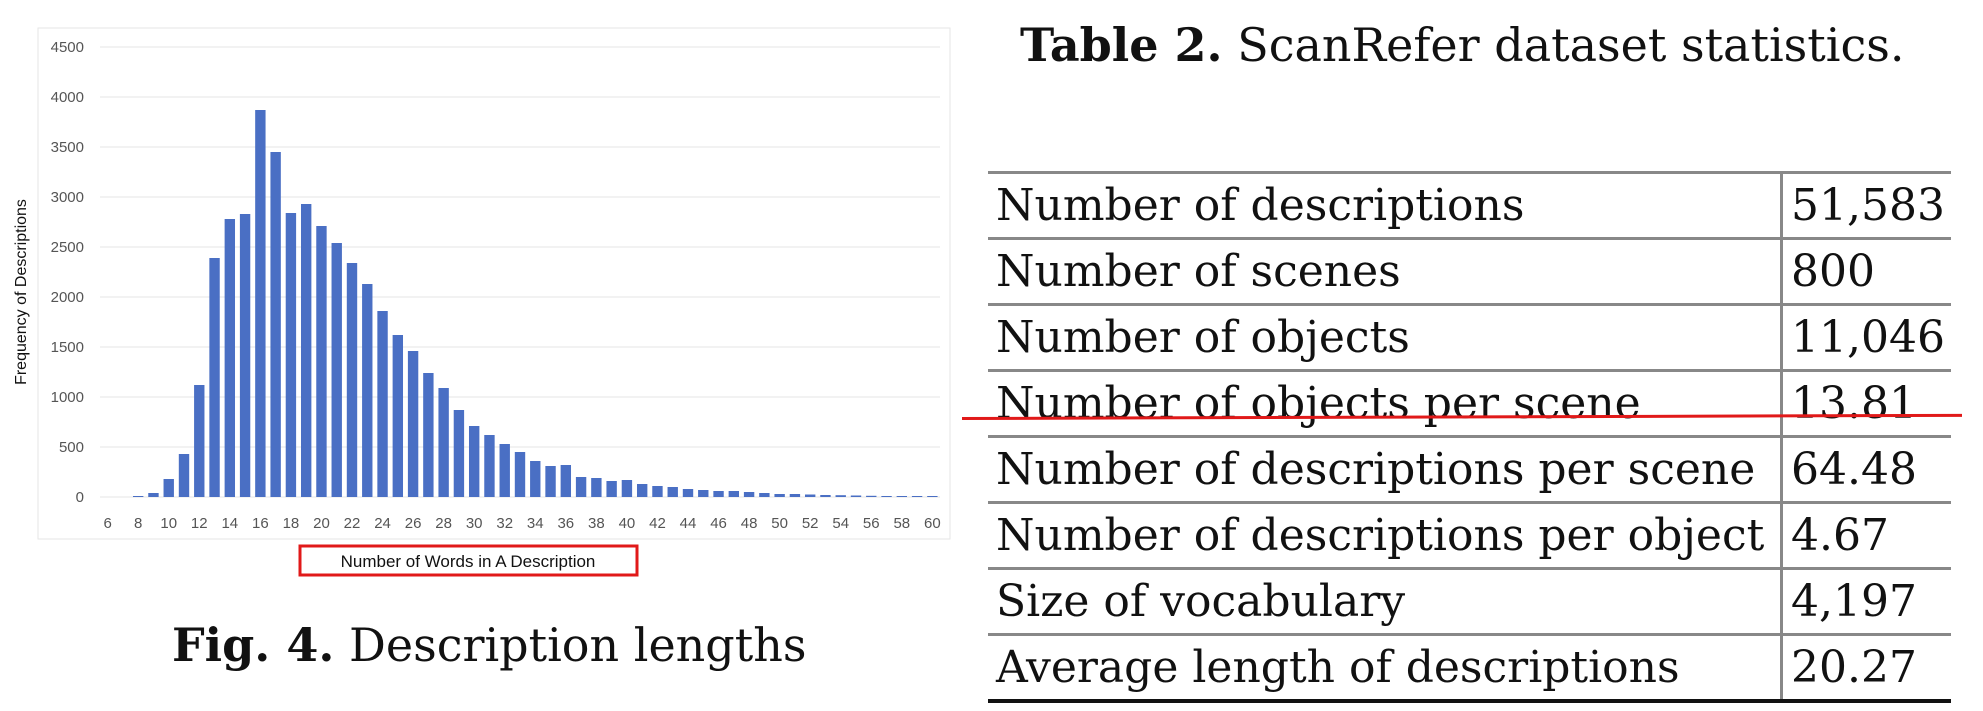 This screenshot has width=1983, height=711. Describe the element at coordinates (229, 523) in the screenshot. I see `x-tick-label: 14` at that location.